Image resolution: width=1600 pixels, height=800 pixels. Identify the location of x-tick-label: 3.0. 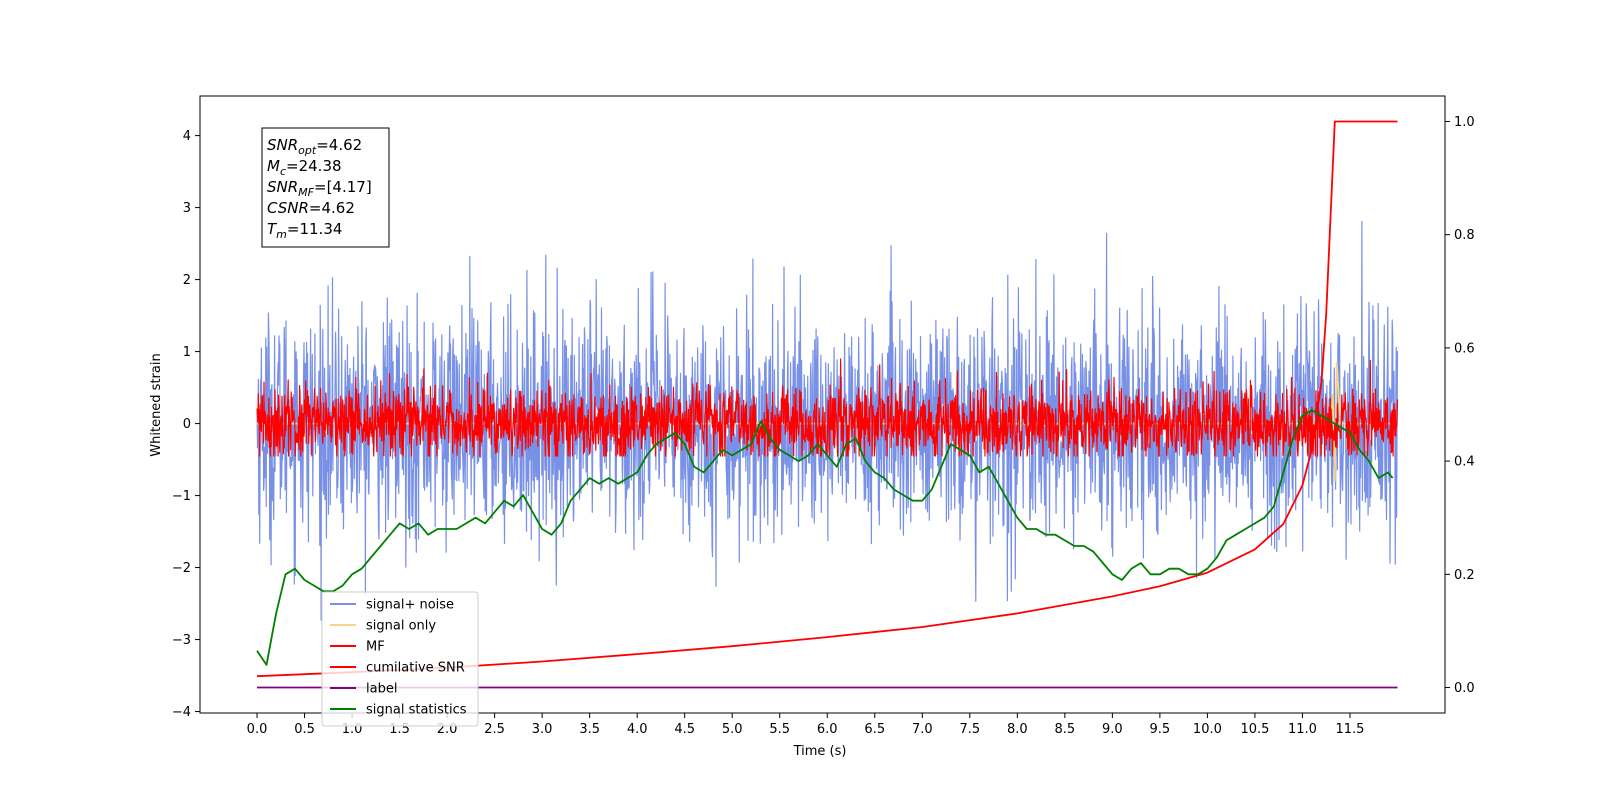
(542, 729).